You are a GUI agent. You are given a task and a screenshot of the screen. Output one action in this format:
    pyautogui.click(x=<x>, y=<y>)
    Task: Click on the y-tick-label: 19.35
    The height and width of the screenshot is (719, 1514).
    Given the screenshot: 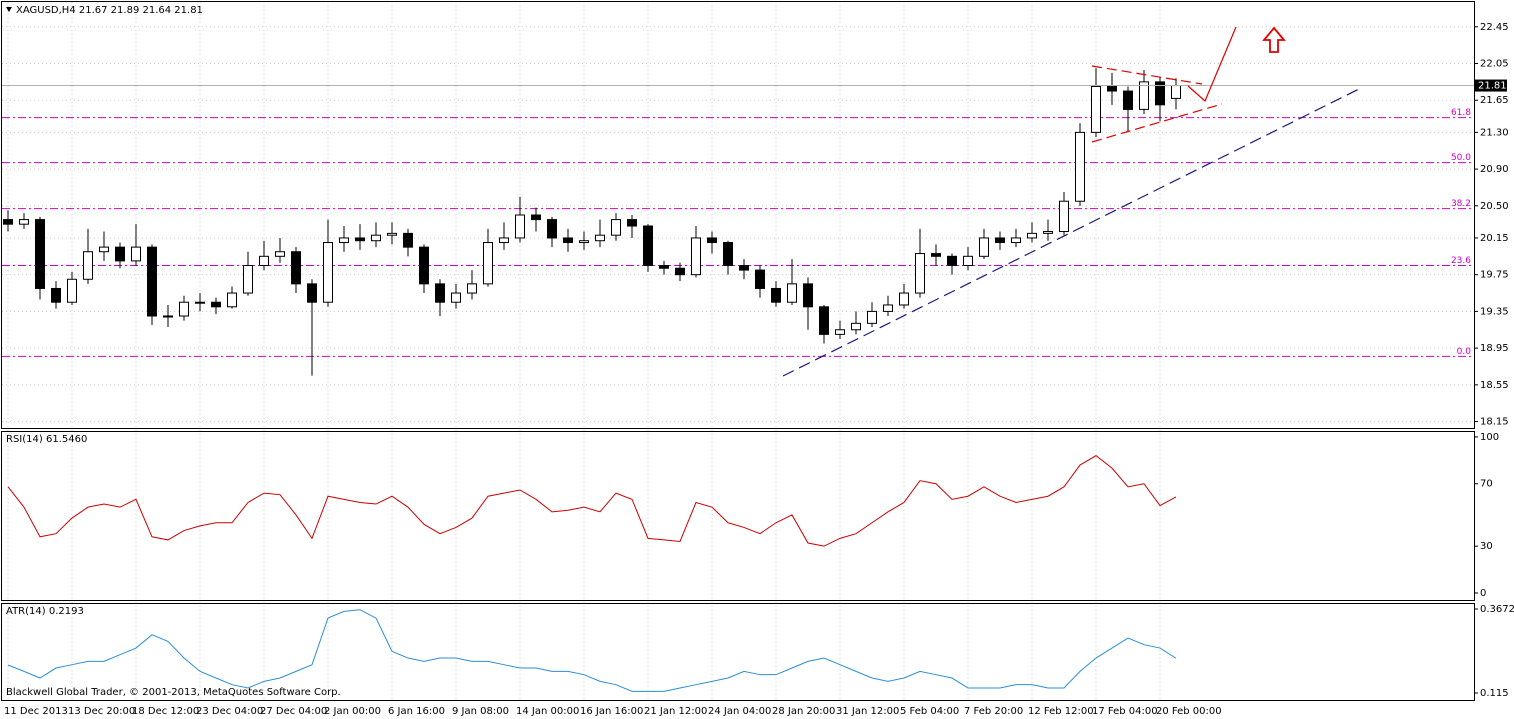 What is the action you would take?
    pyautogui.click(x=1494, y=311)
    